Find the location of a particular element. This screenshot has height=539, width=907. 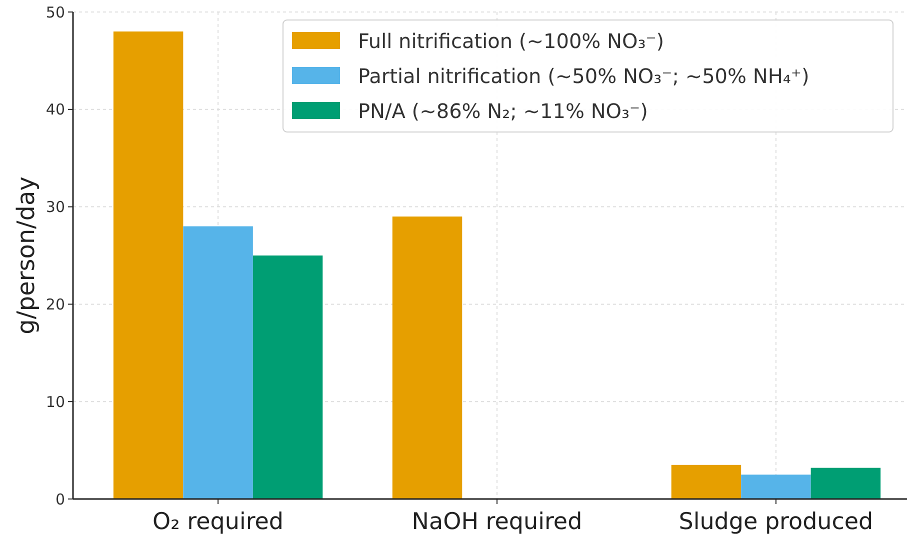

y-tick-label: 0 is located at coordinates (60, 499).